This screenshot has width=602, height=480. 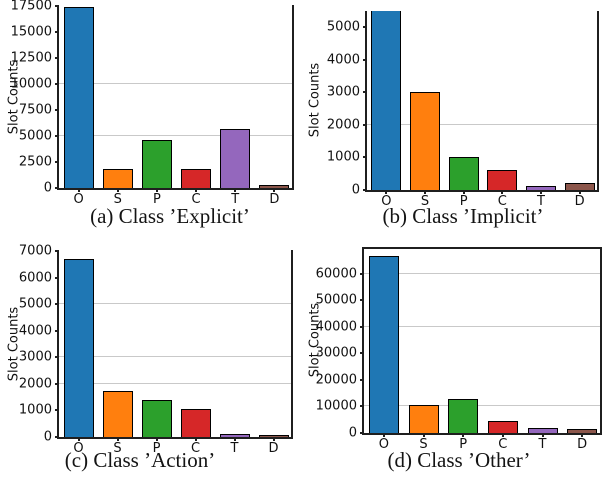 I want to click on y-tick-label: 2000, so click(x=35, y=384).